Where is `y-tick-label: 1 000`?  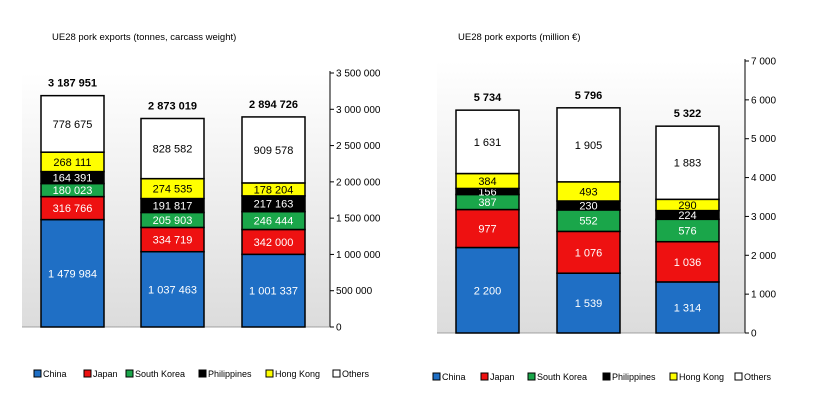
y-tick-label: 1 000 is located at coordinates (763, 295).